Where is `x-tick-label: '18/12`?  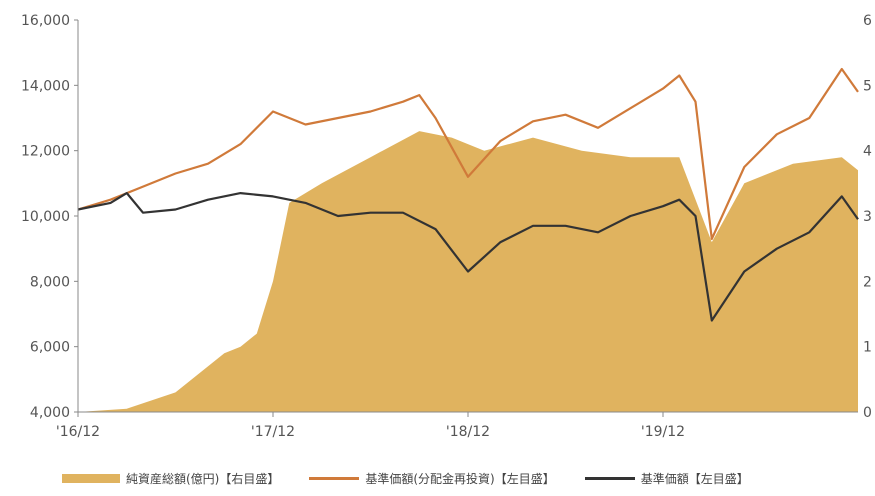 x-tick-label: '18/12 is located at coordinates (468, 432).